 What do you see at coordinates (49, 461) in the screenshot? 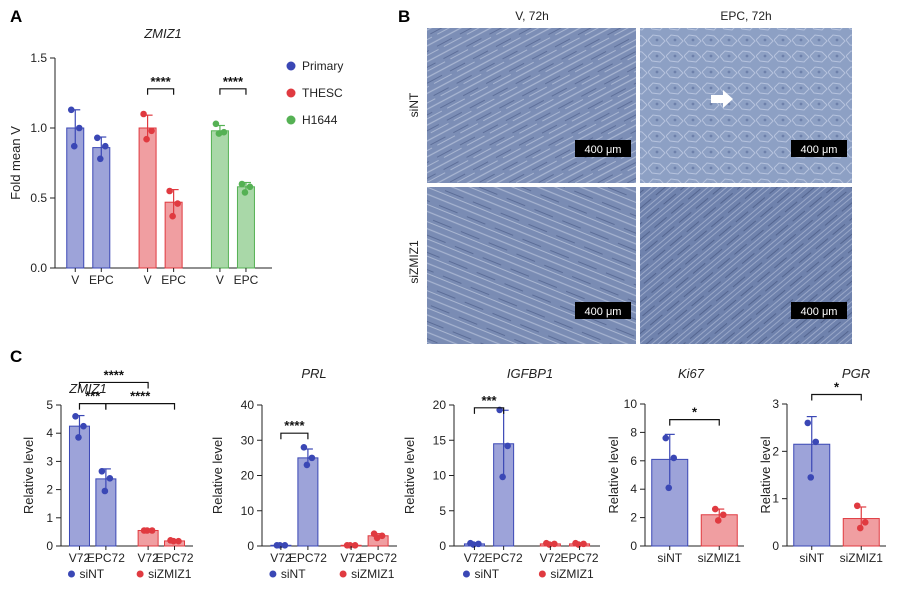
I see `y-tick-label: 3` at bounding box center [49, 461].